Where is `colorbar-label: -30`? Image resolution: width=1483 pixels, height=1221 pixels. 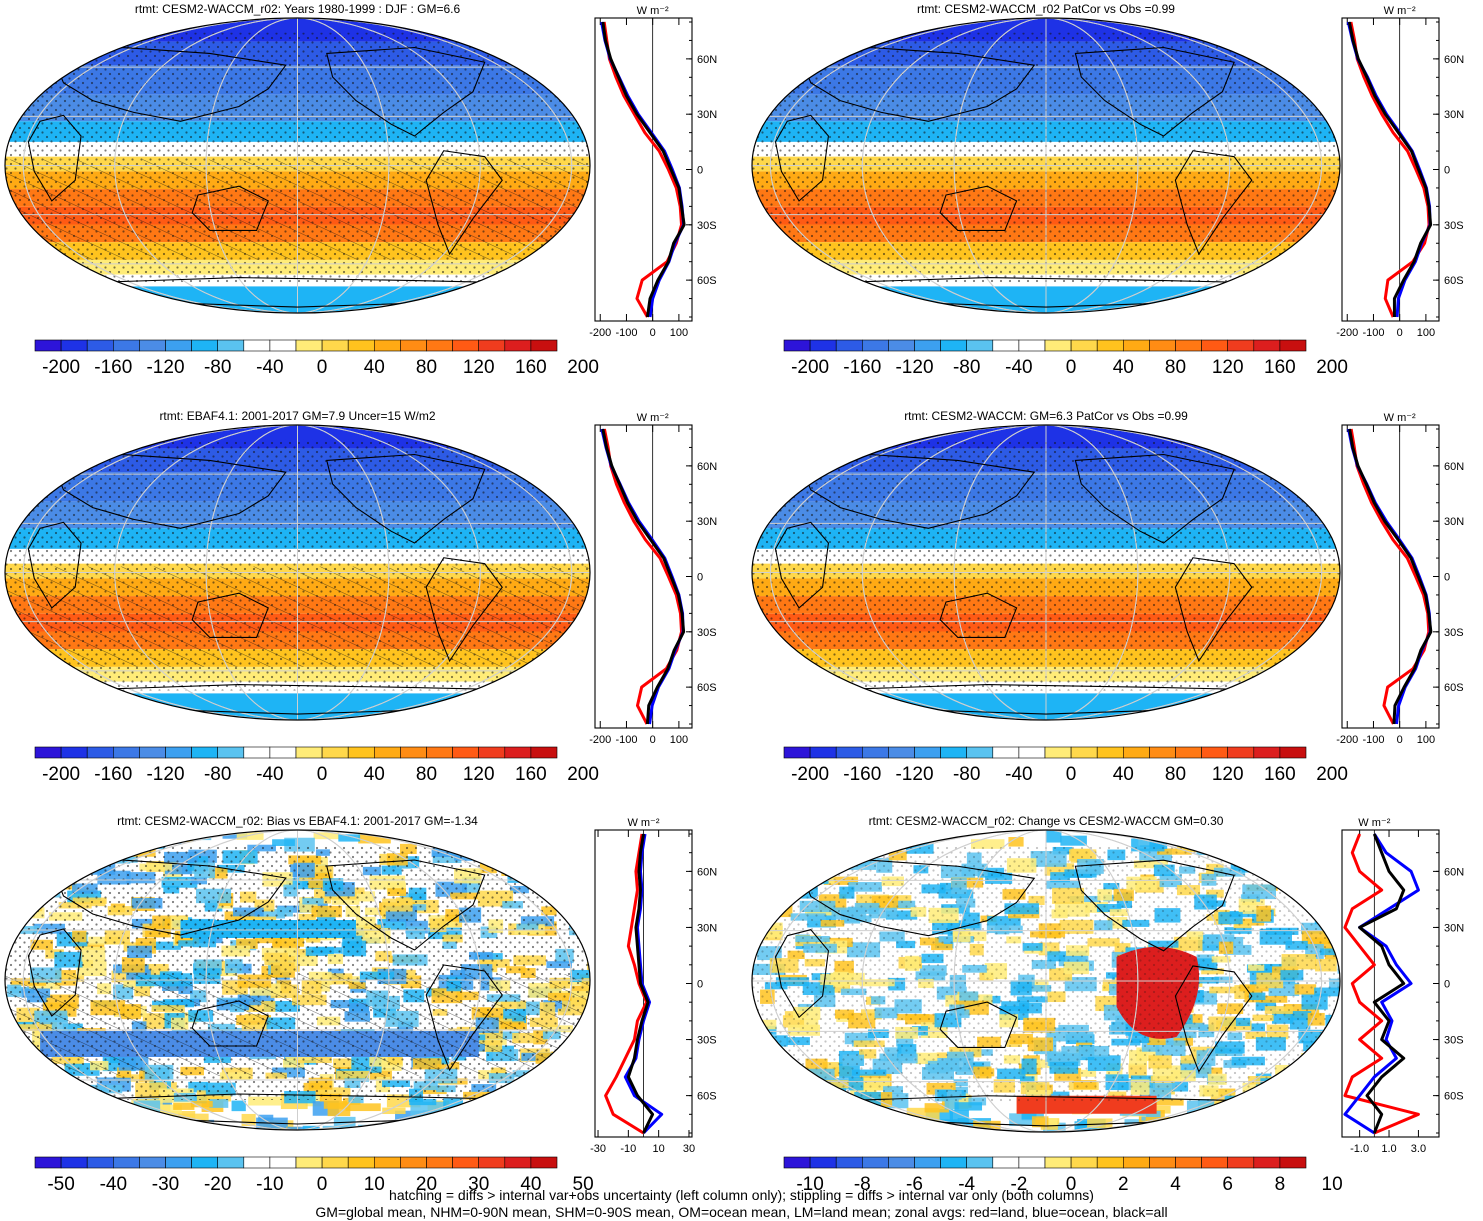
colorbar-label: -30 is located at coordinates (165, 1184).